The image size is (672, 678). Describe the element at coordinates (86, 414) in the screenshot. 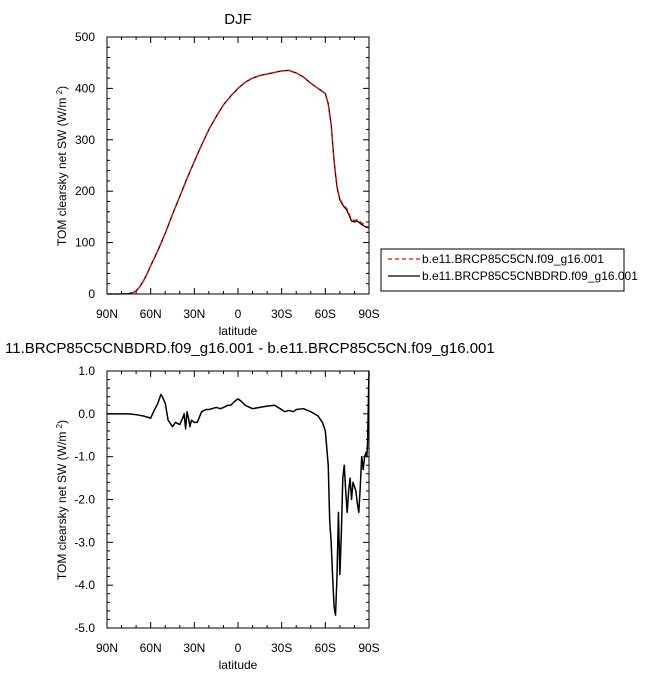

I see `y-tick-label: 0.0` at that location.